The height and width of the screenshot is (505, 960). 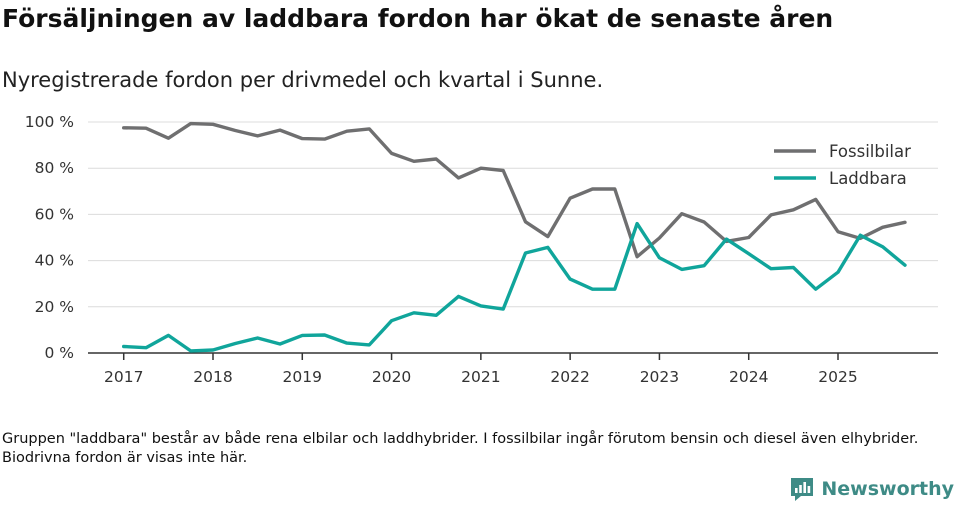 What do you see at coordinates (123, 377) in the screenshot?
I see `x-tick-label: 2017` at bounding box center [123, 377].